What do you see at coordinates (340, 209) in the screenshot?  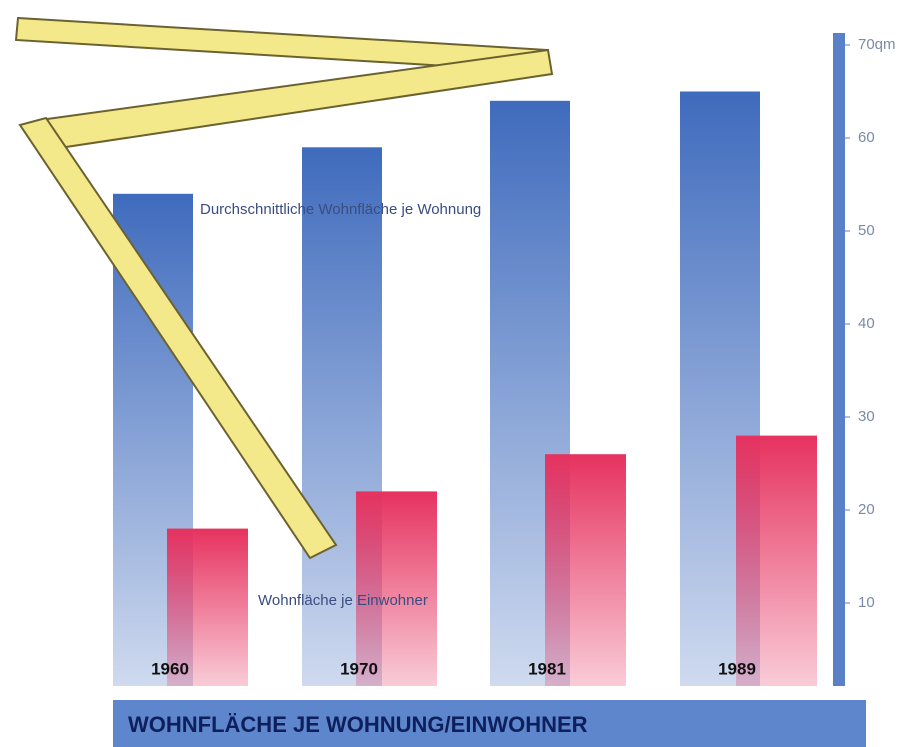 I see `series-label: Durchschnittliche Wohnfläche je Wohnung` at bounding box center [340, 209].